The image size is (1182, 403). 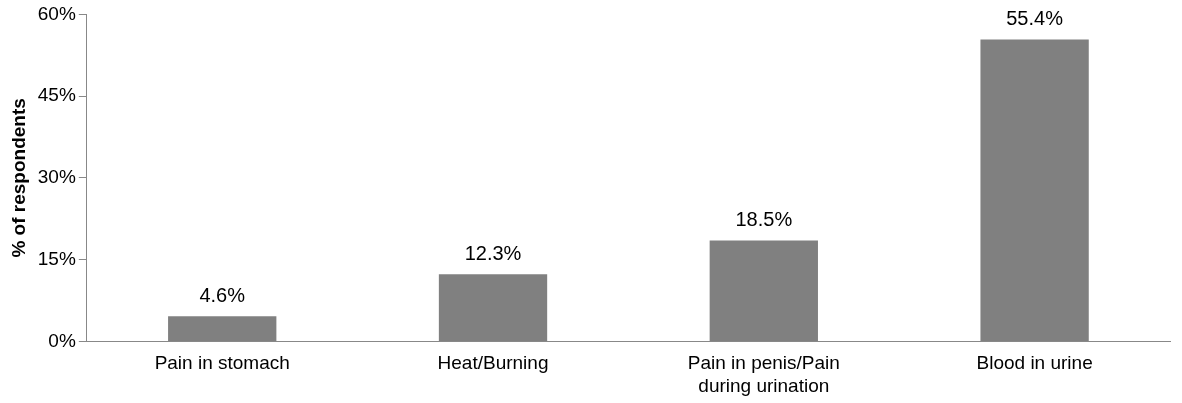 I want to click on x-tick-label: Pain in penis/Pain during urination, so click(x=763, y=374).